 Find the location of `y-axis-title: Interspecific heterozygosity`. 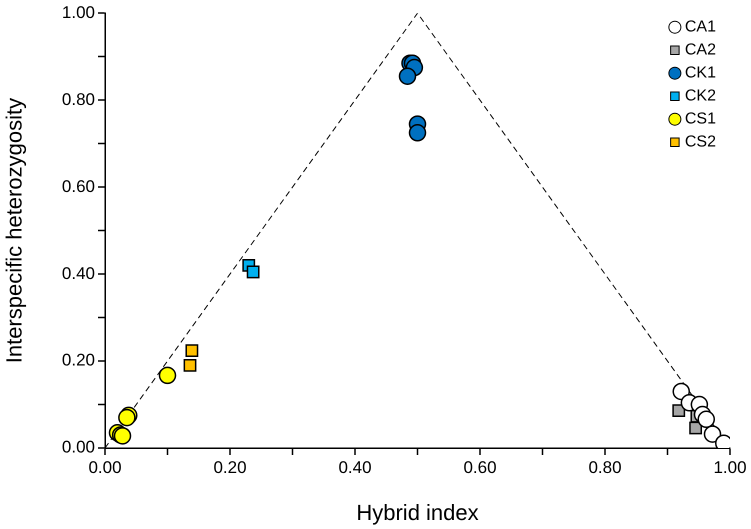

y-axis-title: Interspecific heterozygosity is located at coordinates (13, 231).